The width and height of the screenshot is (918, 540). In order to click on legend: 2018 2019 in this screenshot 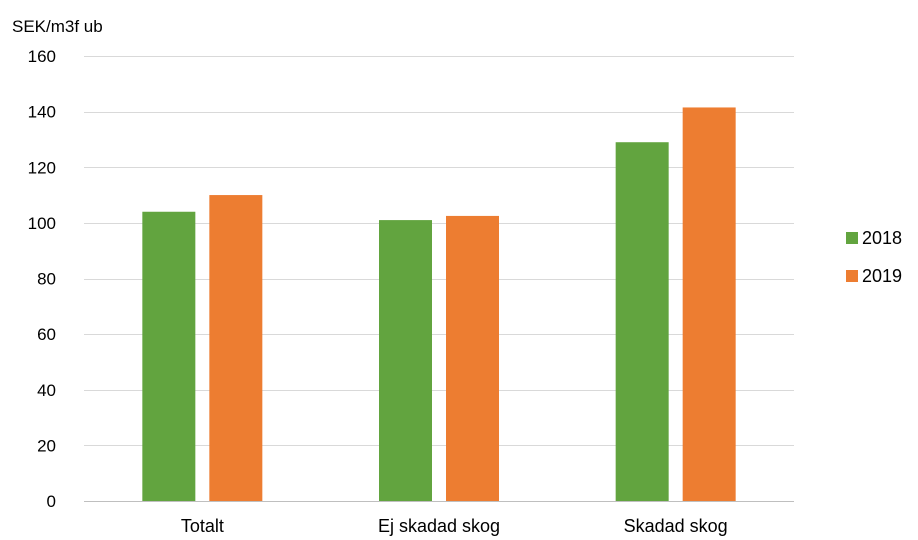, I will do `click(874, 257)`.